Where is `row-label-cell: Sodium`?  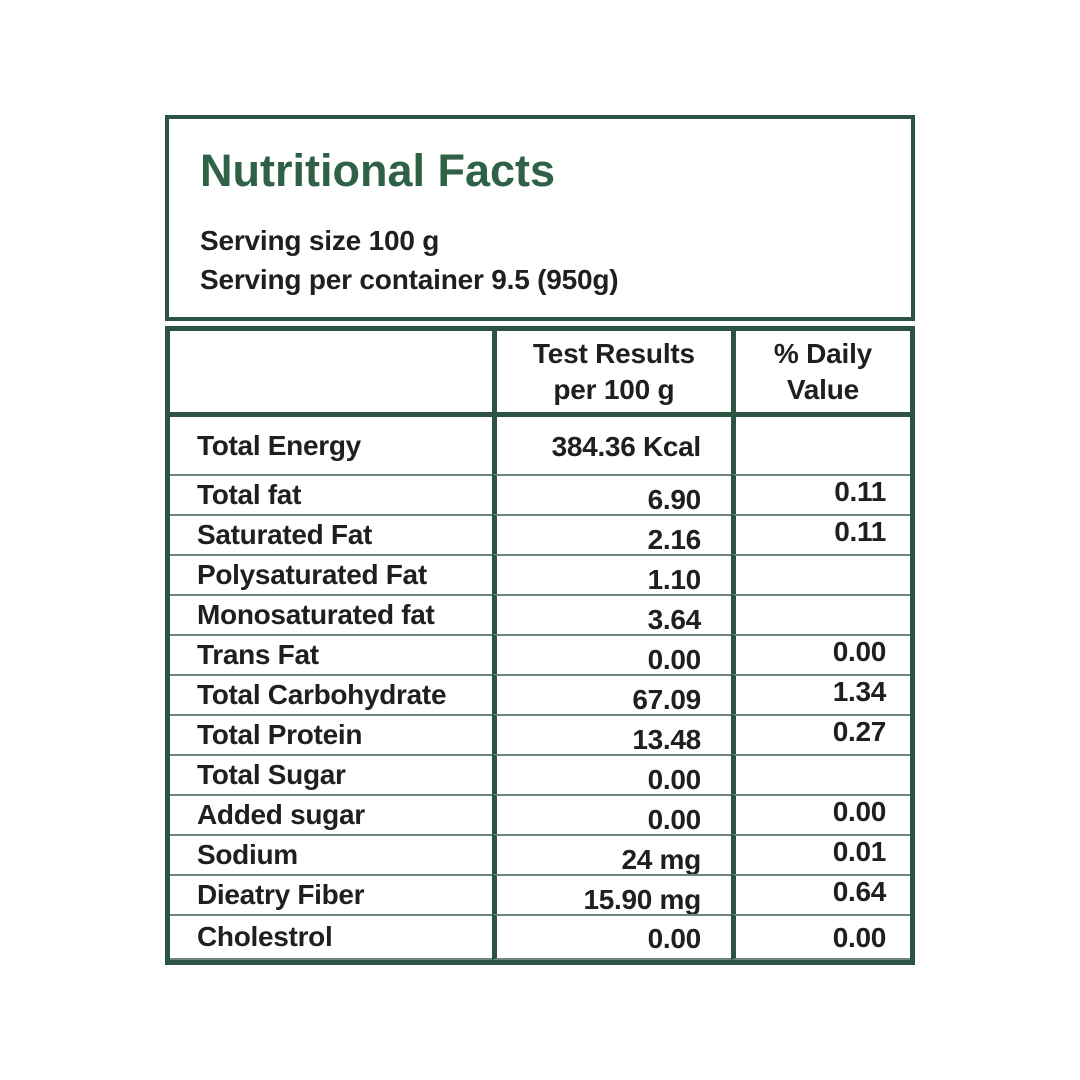 row-label-cell: Sodium is located at coordinates (331, 854).